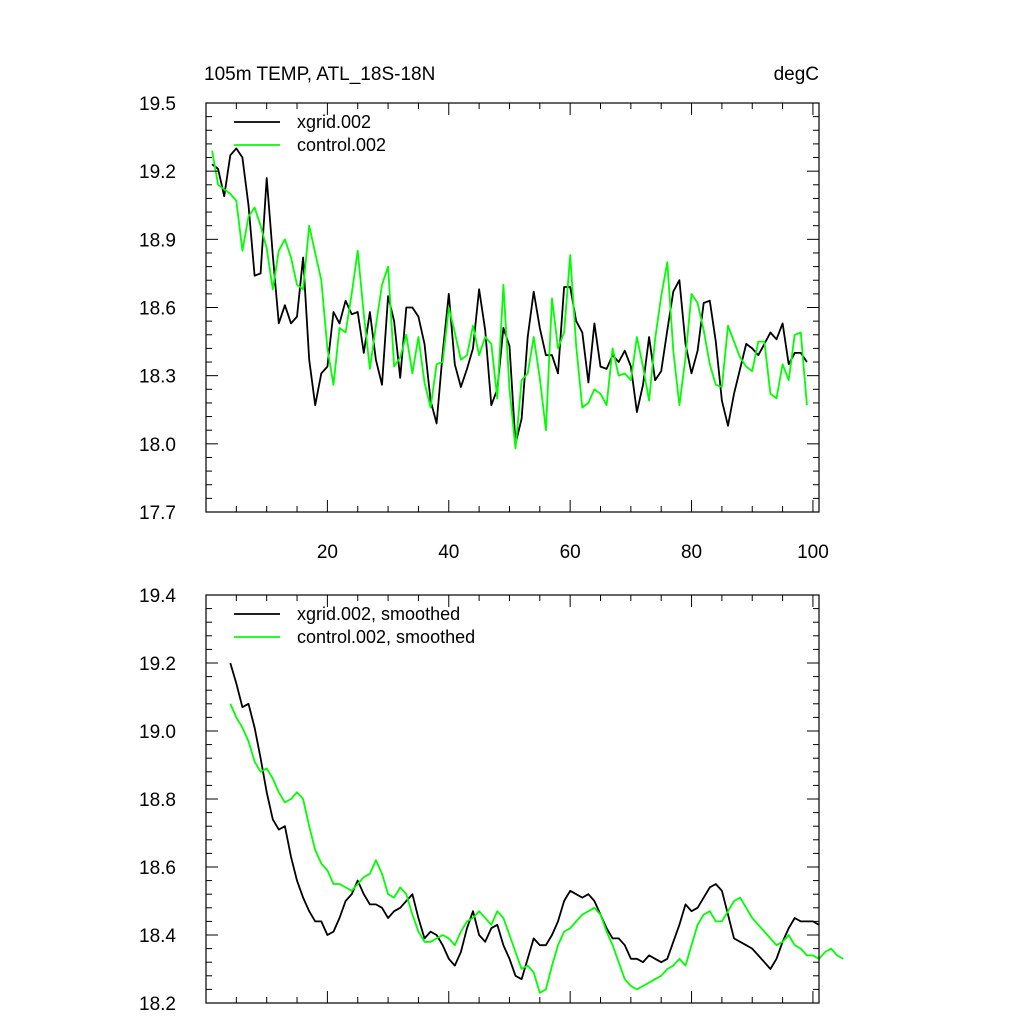 The image size is (1024, 1024). Describe the element at coordinates (157, 868) in the screenshot. I see `bottom-ytick-label: 18.6` at that location.